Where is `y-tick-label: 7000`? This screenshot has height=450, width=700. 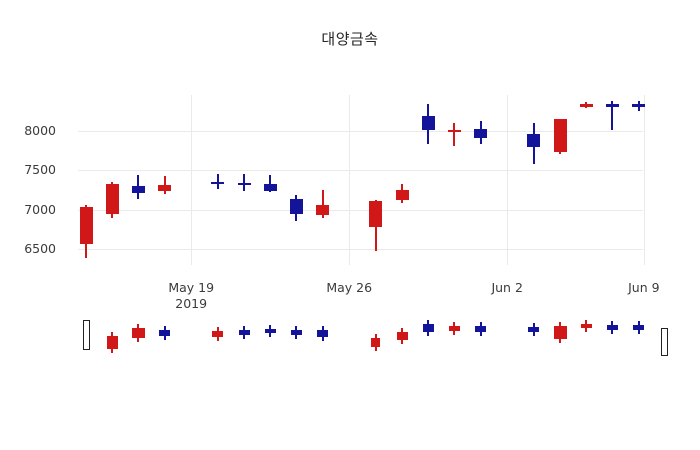 y-tick-label: 7000 is located at coordinates (40, 209).